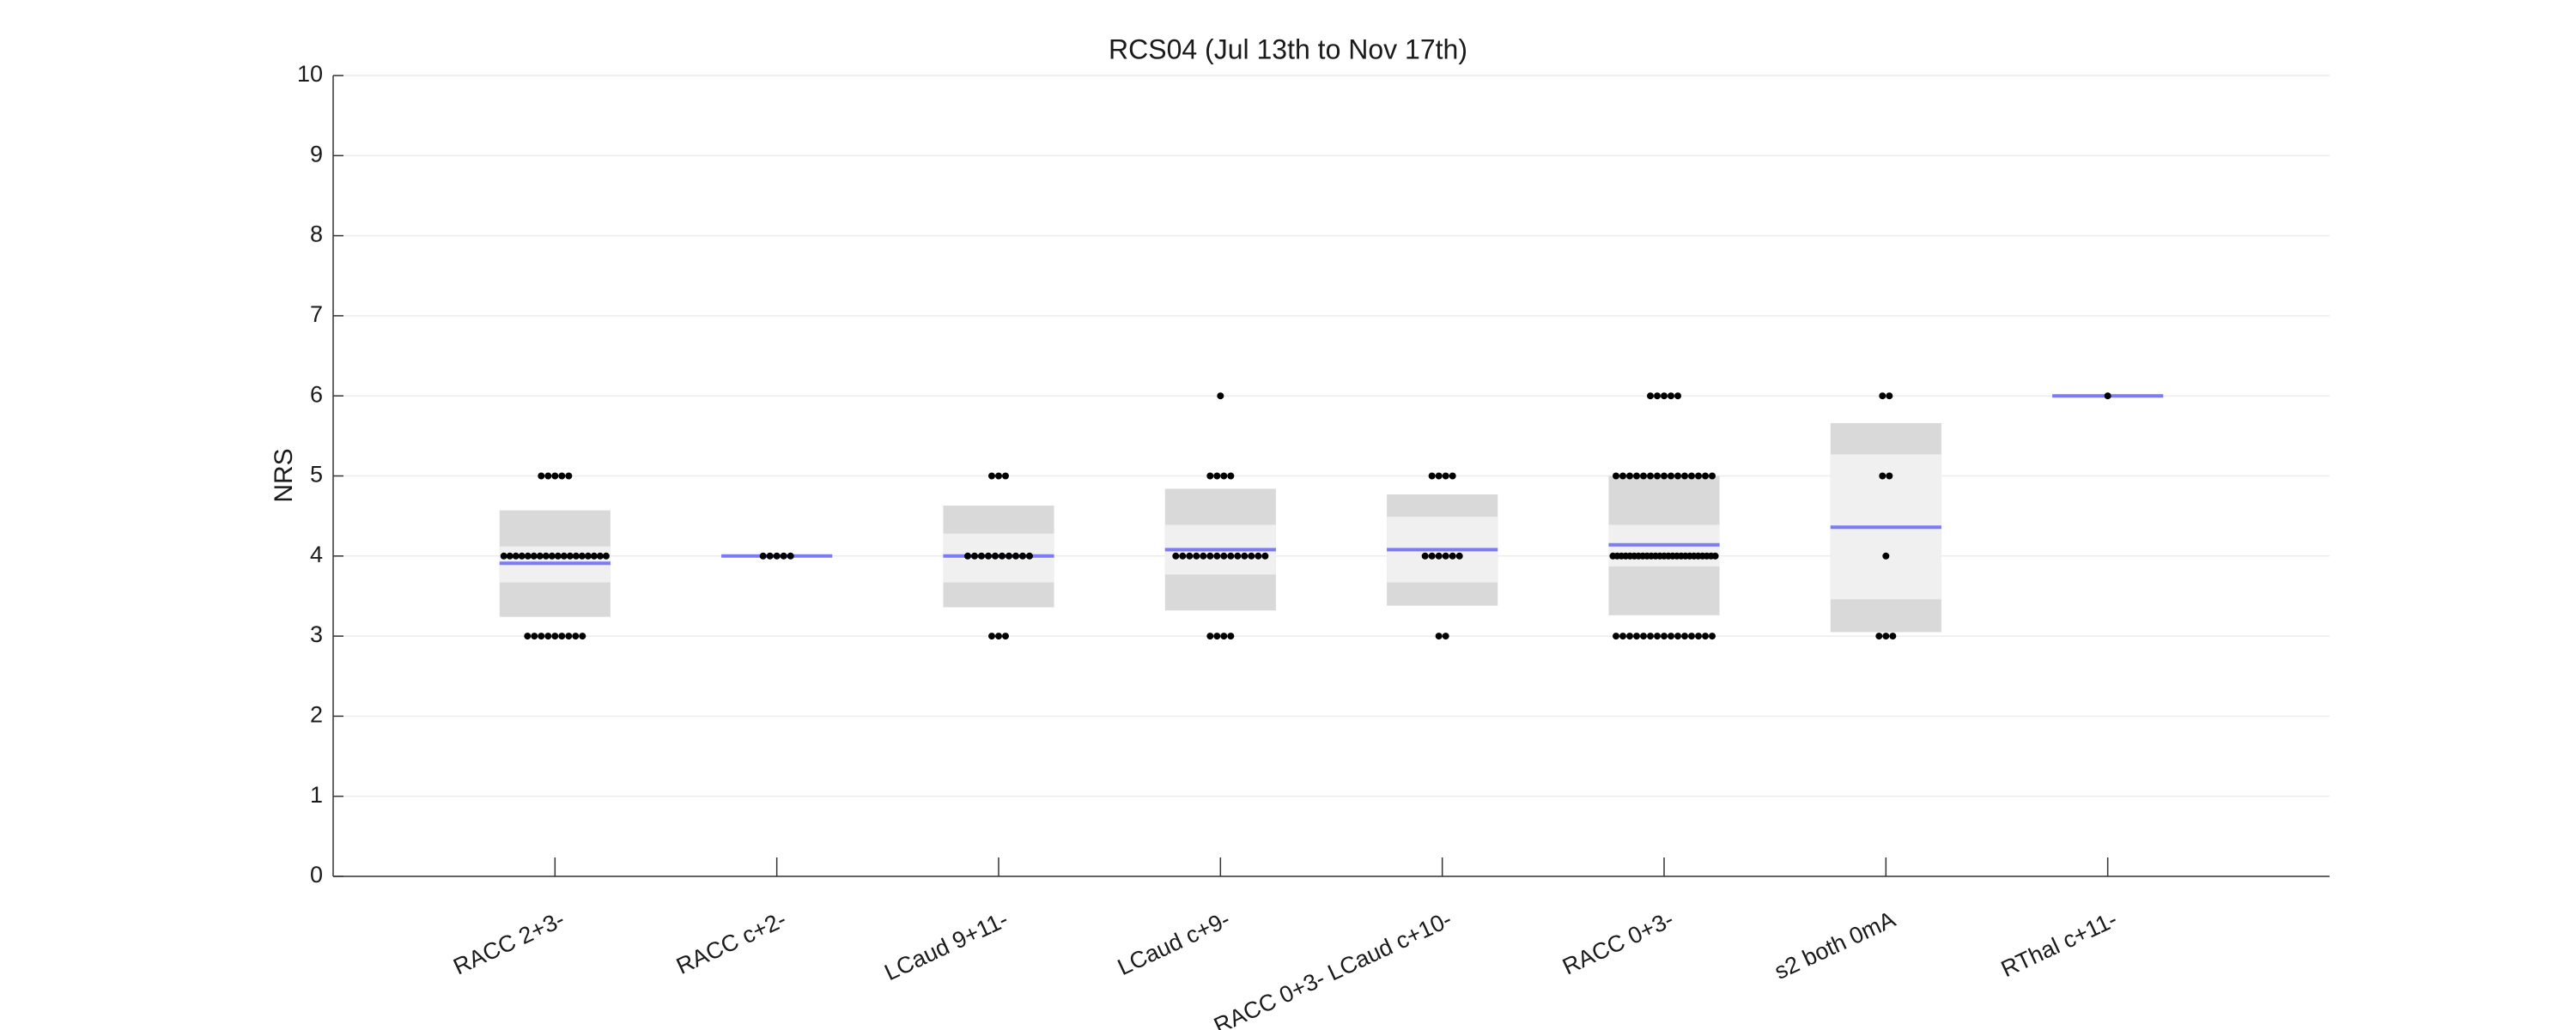 This screenshot has height=1030, width=2576. I want to click on chart-title: RCS04 (Jul 13th to Nov 17th), so click(1288, 48).